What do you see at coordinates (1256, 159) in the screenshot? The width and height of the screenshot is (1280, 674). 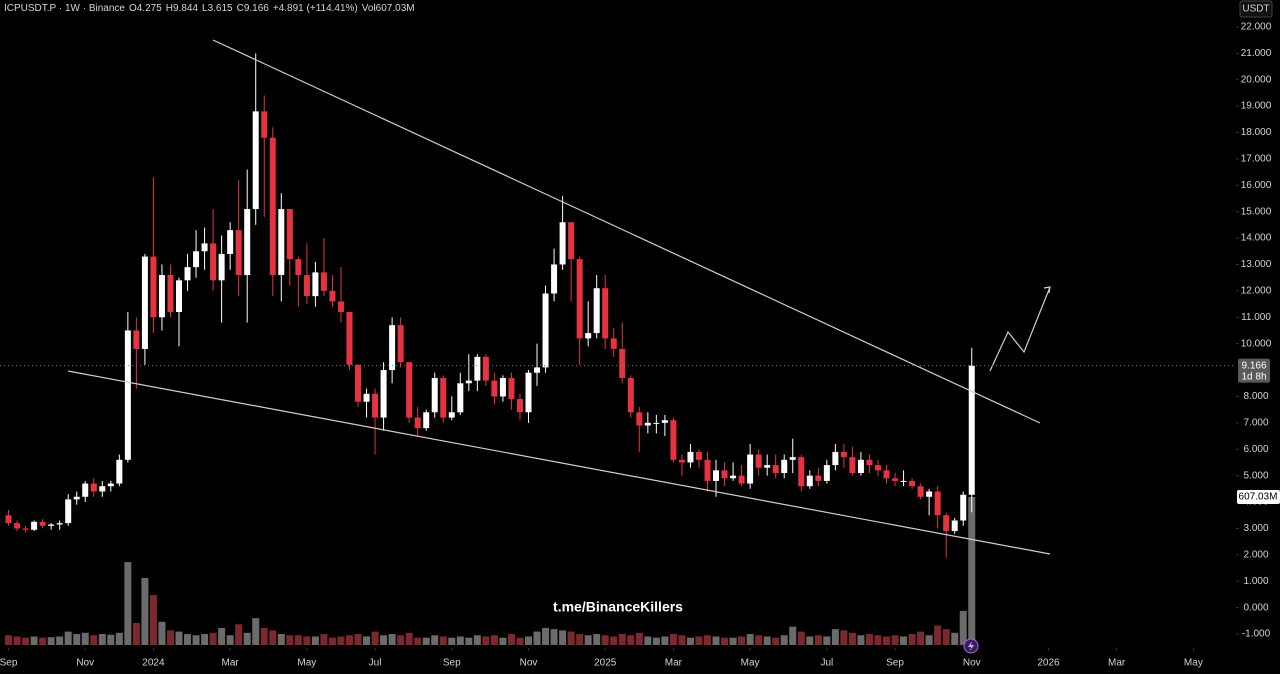 I see `y-tick-label: 17.000` at bounding box center [1256, 159].